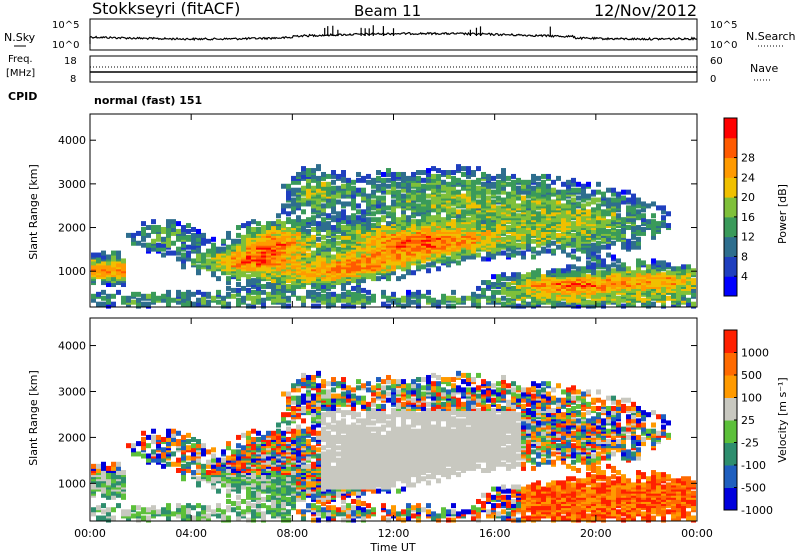 This screenshot has height=554, width=800. Describe the element at coordinates (72, 228) in the screenshot. I see `y-tick-label: 2000` at that location.